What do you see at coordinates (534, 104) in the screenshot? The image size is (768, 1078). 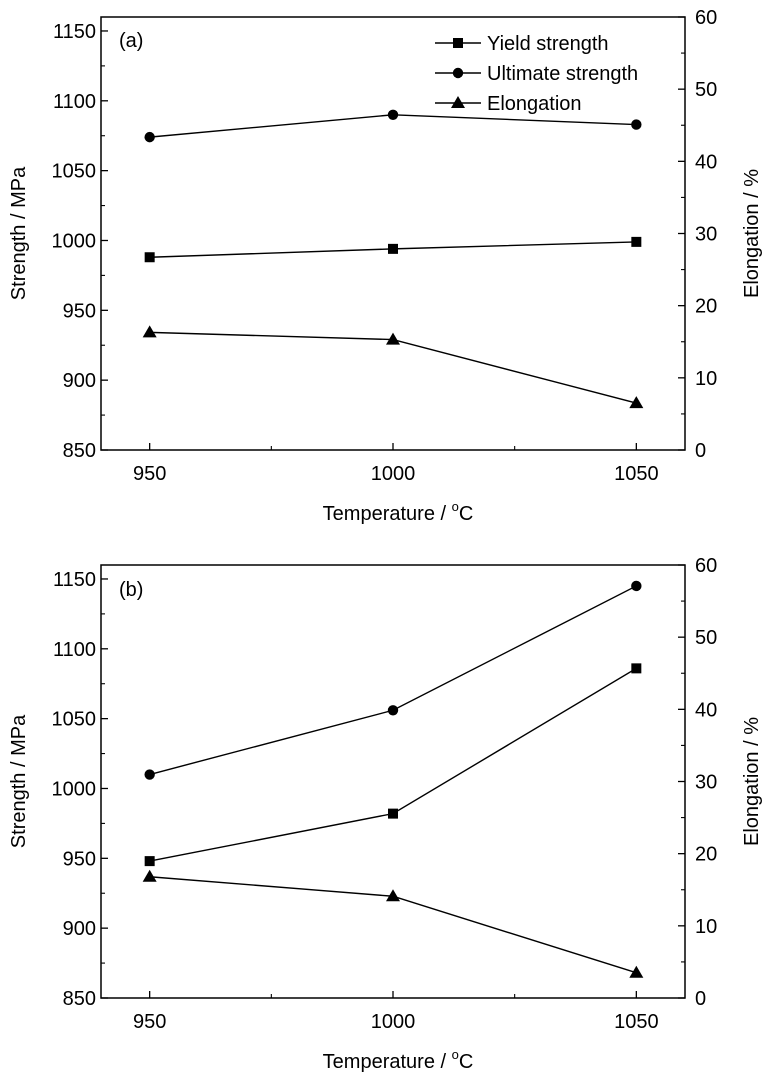 I see `legend-label: Elongation` at bounding box center [534, 104].